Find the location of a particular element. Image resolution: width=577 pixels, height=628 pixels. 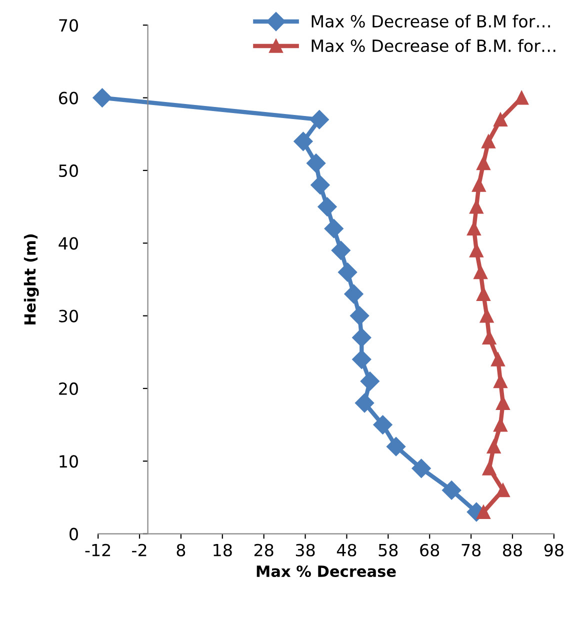

x-tick-label: 28 is located at coordinates (264, 550).